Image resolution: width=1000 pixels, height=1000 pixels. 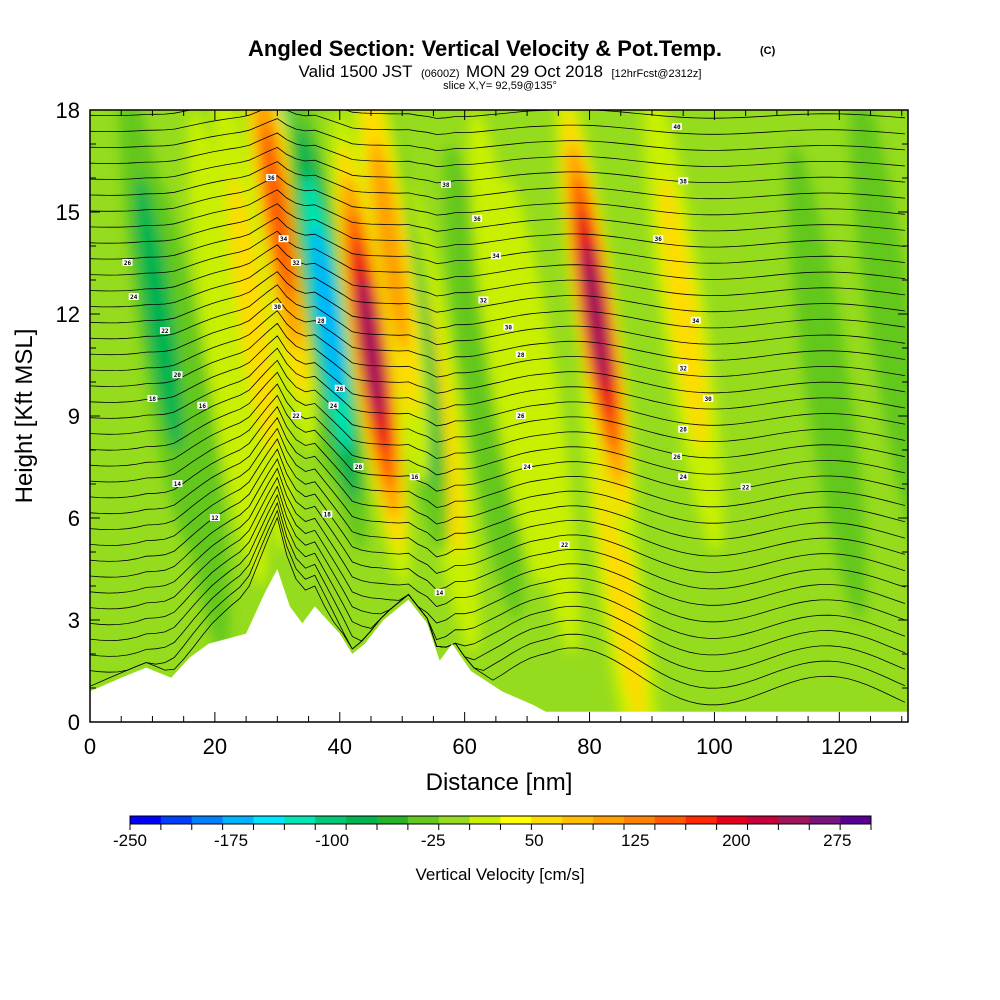 I want to click on isotherm-label: 20, so click(x=177, y=375).